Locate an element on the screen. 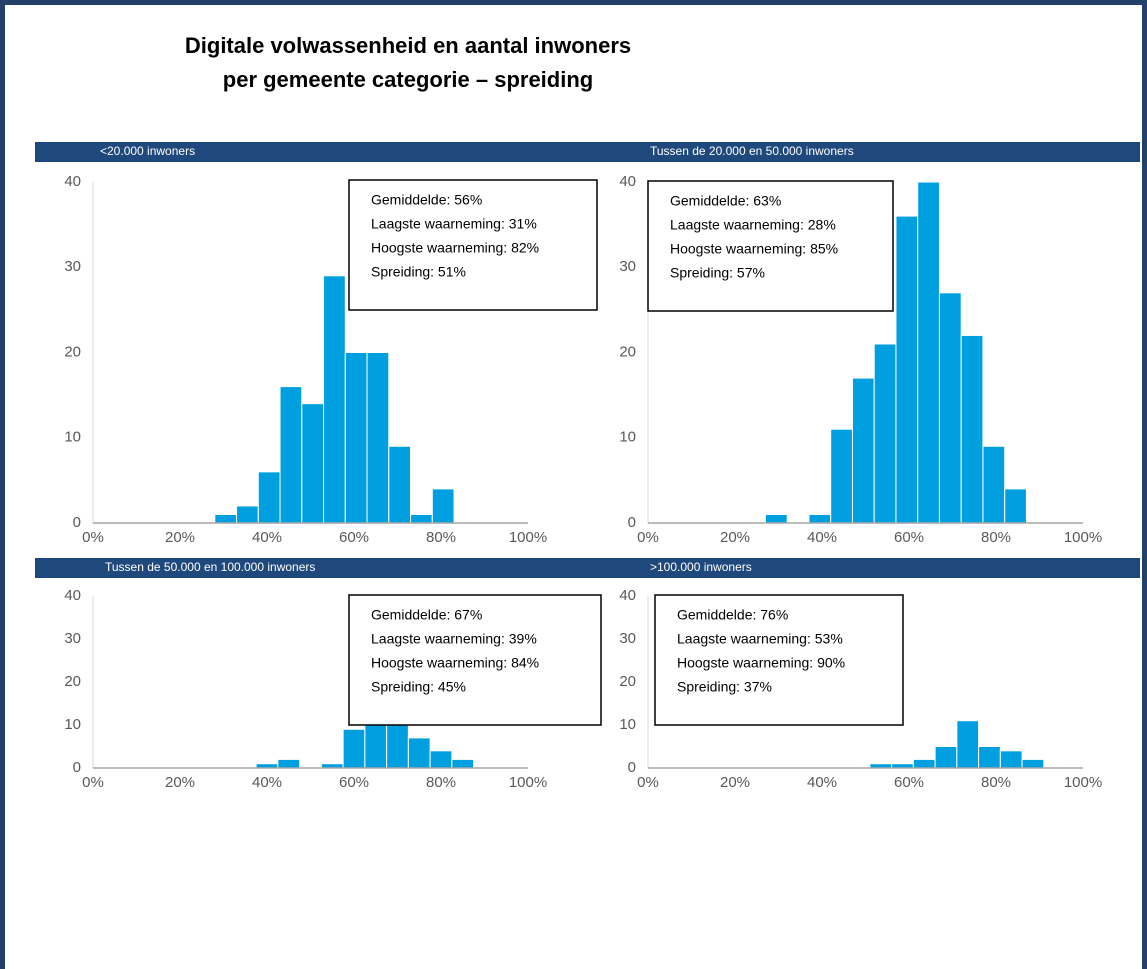 This screenshot has height=969, width=1147. stats-line: Spreiding: 45% is located at coordinates (418, 687).